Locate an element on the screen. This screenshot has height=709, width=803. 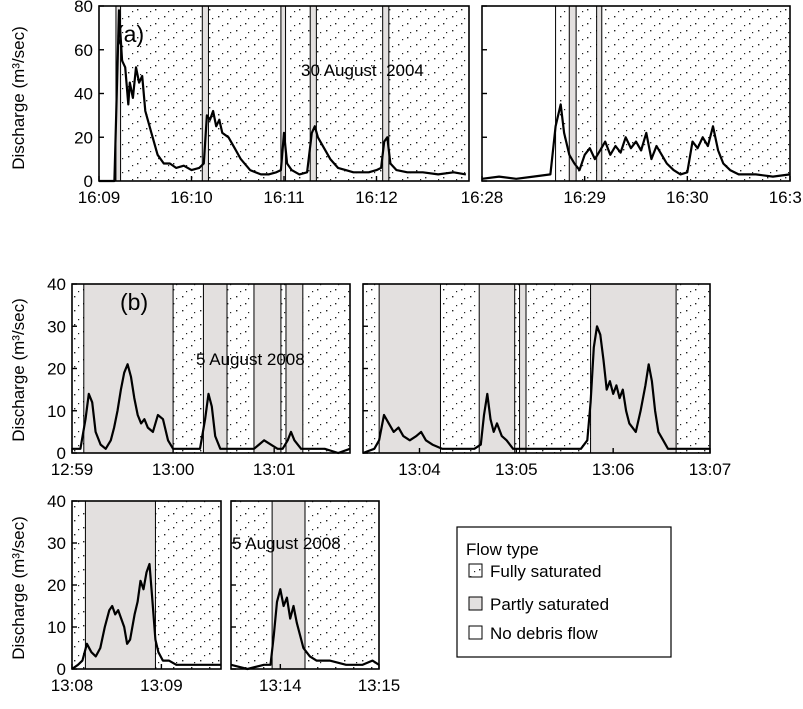
x-tick-label: 16:10 is located at coordinates (191, 197).